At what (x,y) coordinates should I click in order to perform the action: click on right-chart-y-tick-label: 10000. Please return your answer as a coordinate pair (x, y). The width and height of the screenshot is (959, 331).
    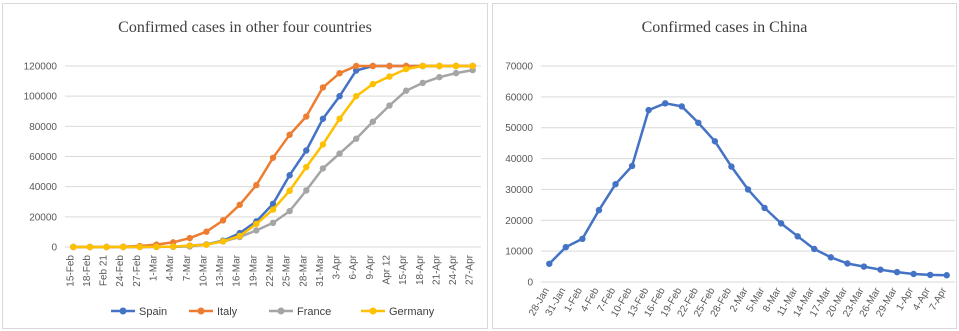
    Looking at the image, I should click on (519, 252).